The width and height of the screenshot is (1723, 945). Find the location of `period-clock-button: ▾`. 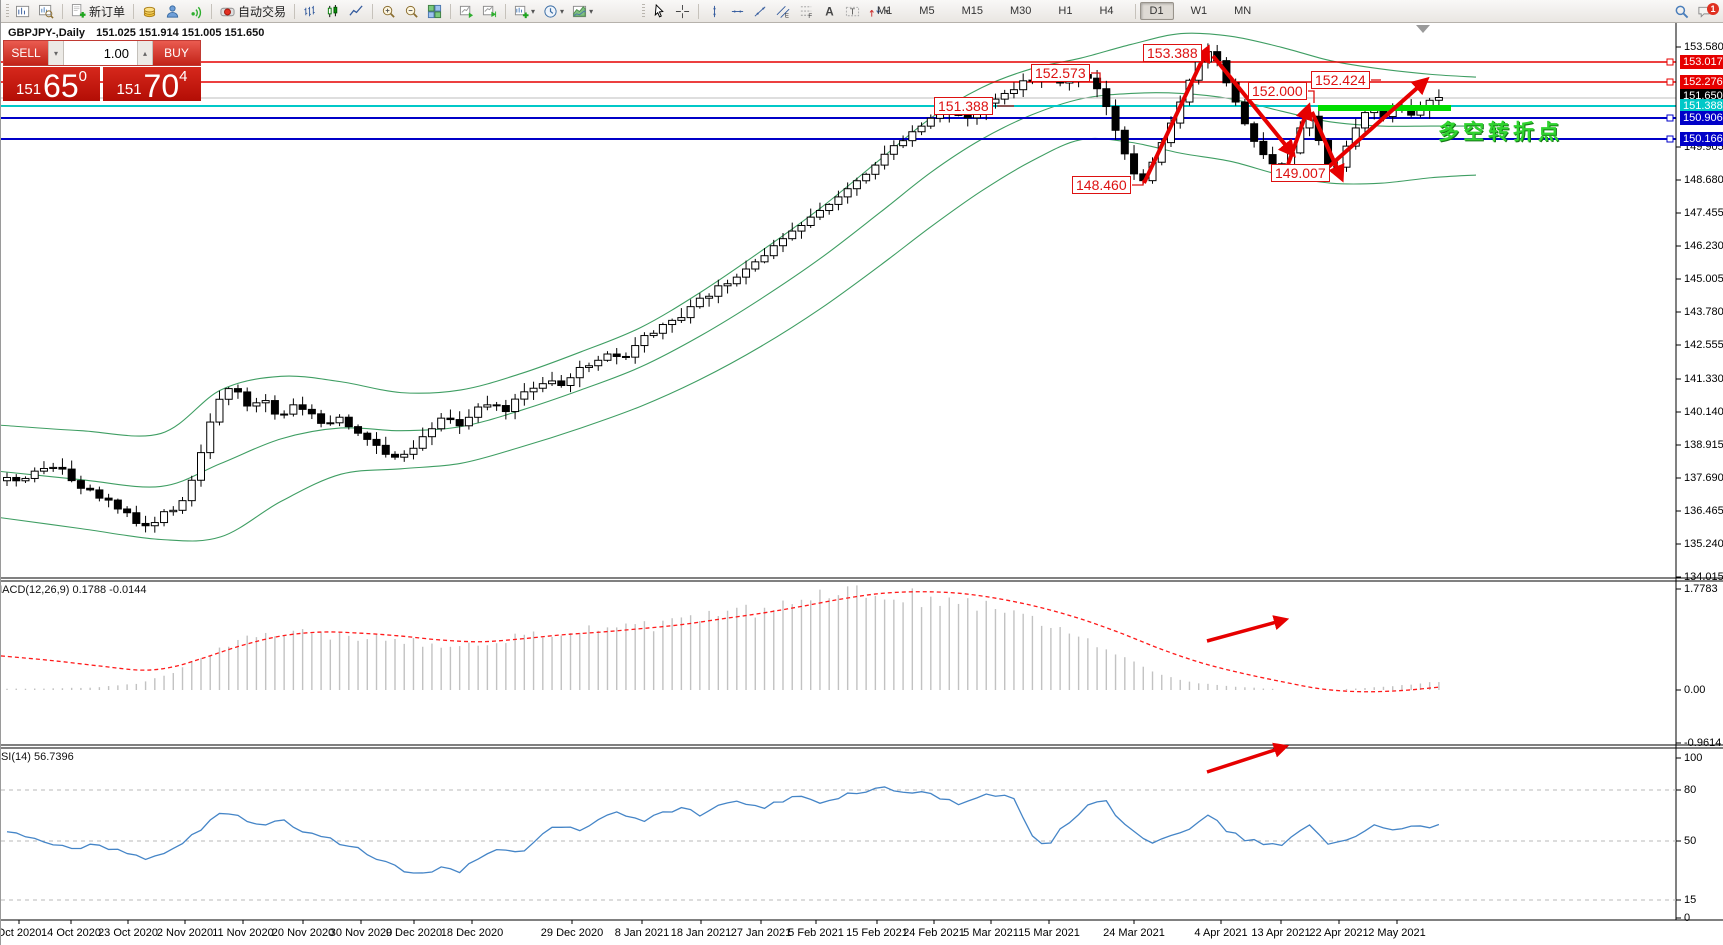

period-clock-button: ▾ is located at coordinates (553, 11).